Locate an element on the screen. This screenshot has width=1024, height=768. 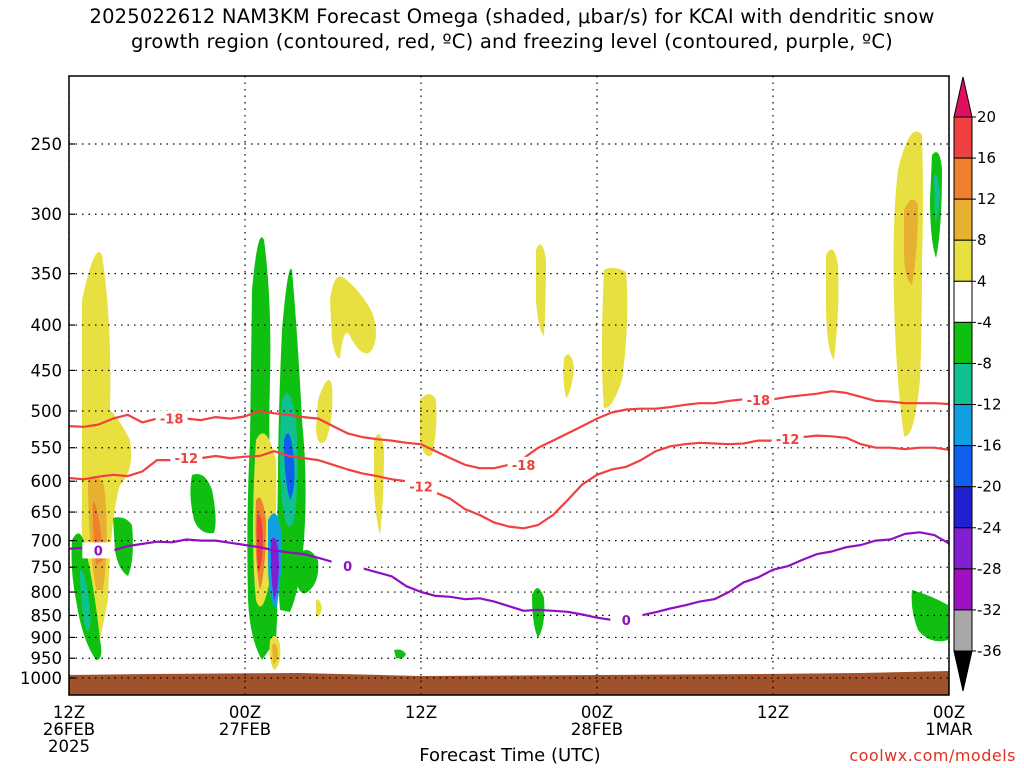
colorbar-label: -28 is located at coordinates (989, 569).